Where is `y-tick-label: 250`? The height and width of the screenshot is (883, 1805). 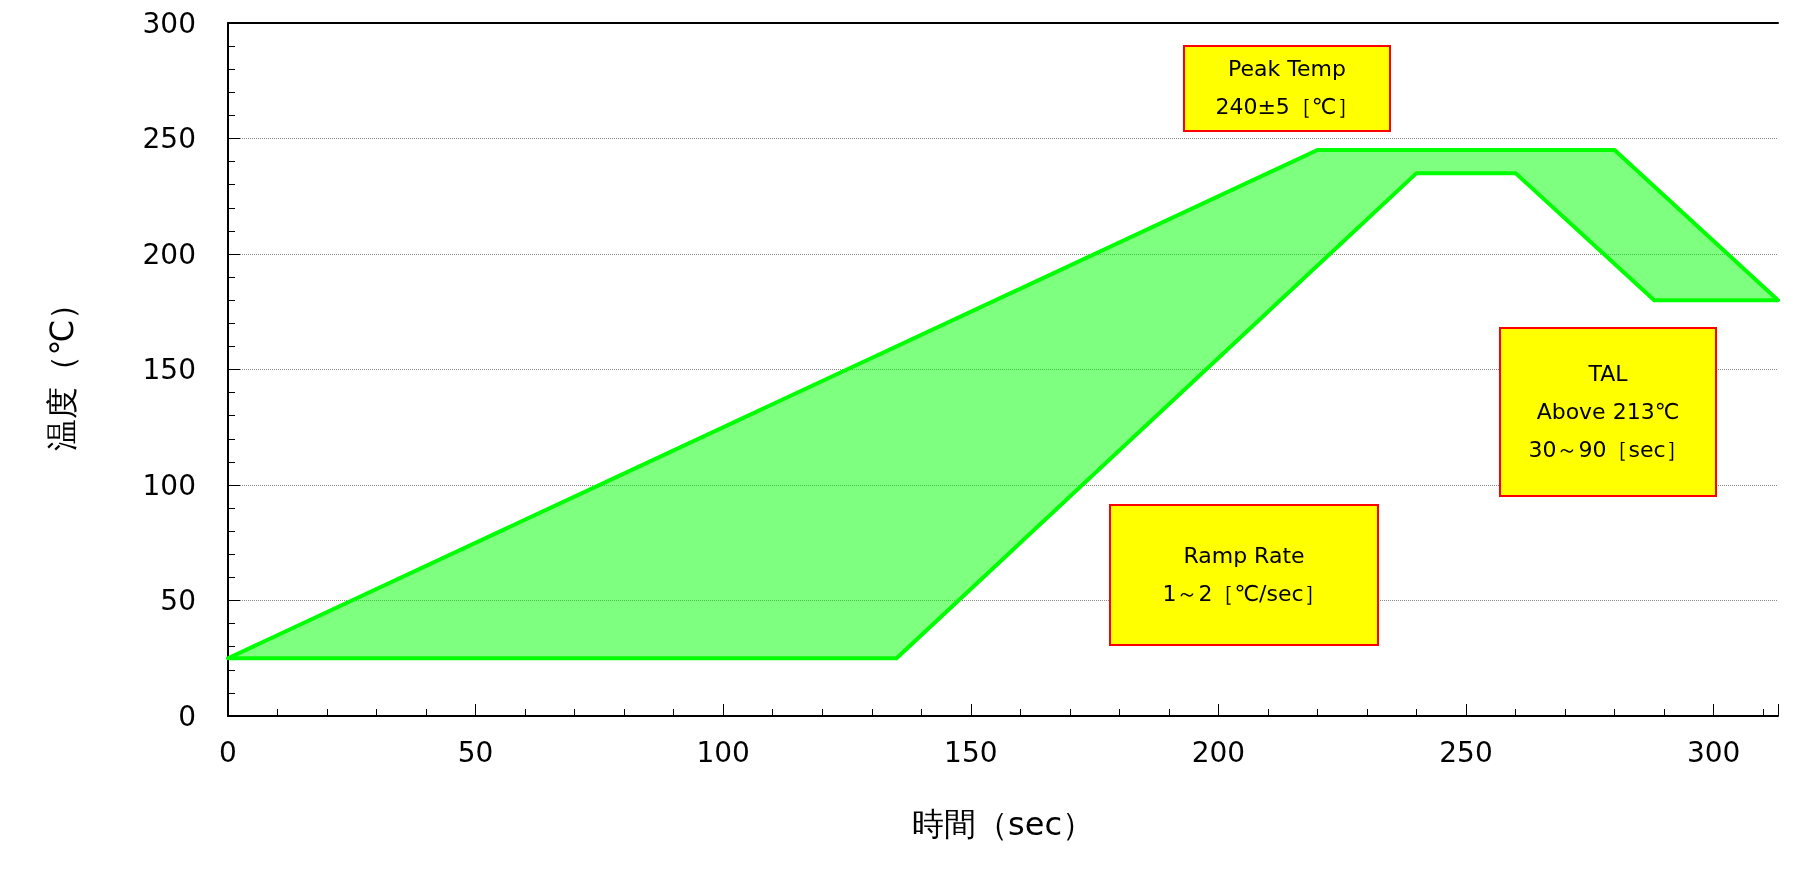
y-tick-label: 250 is located at coordinates (169, 138).